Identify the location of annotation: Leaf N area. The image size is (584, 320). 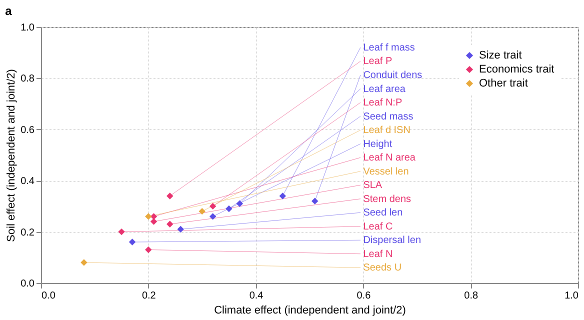
(389, 158).